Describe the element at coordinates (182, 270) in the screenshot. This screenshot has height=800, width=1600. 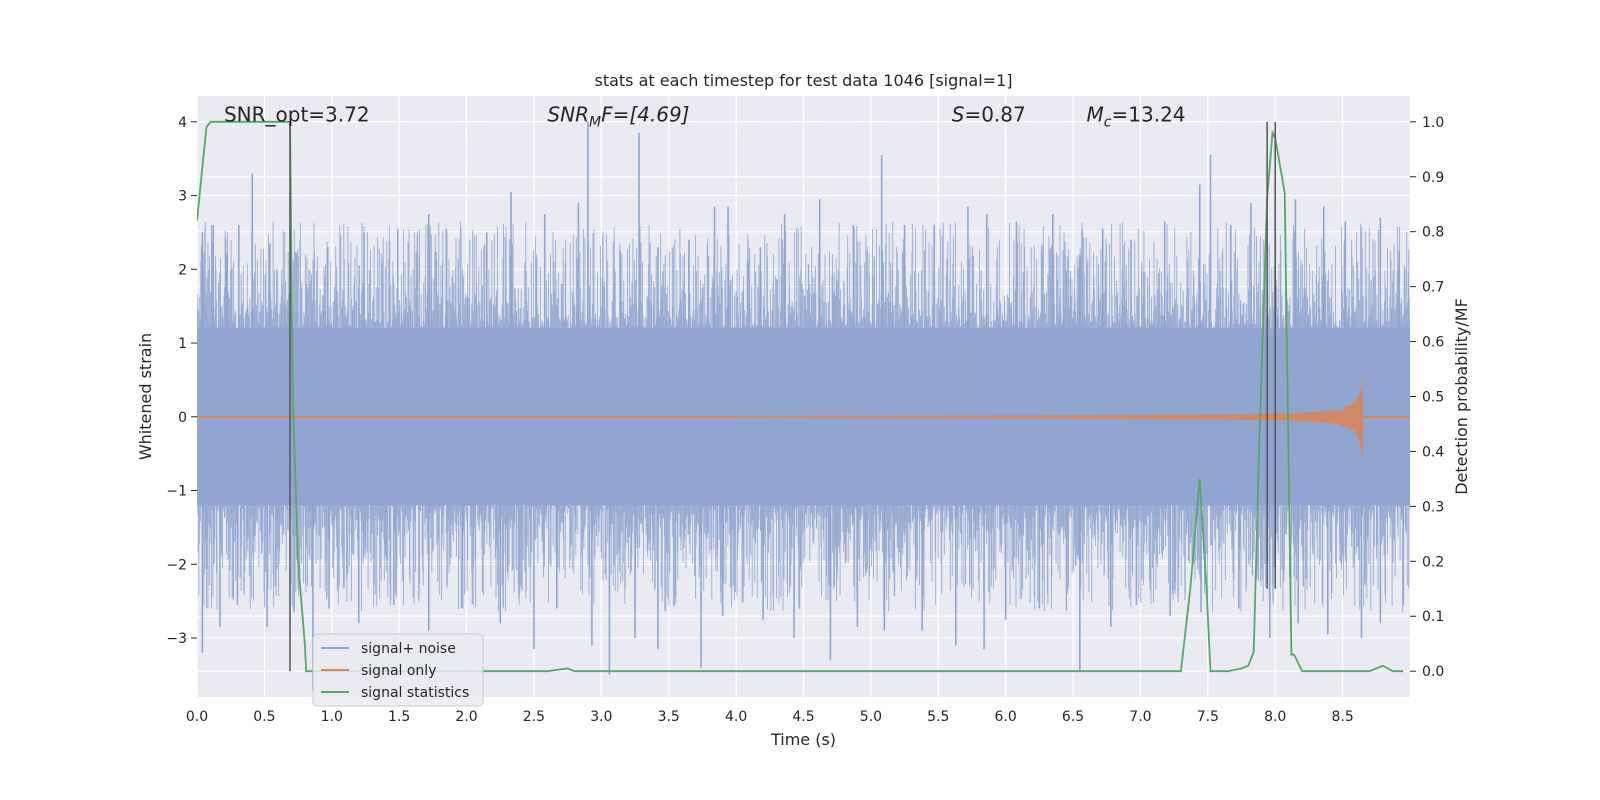
I see `y-tick-label: 2` at that location.